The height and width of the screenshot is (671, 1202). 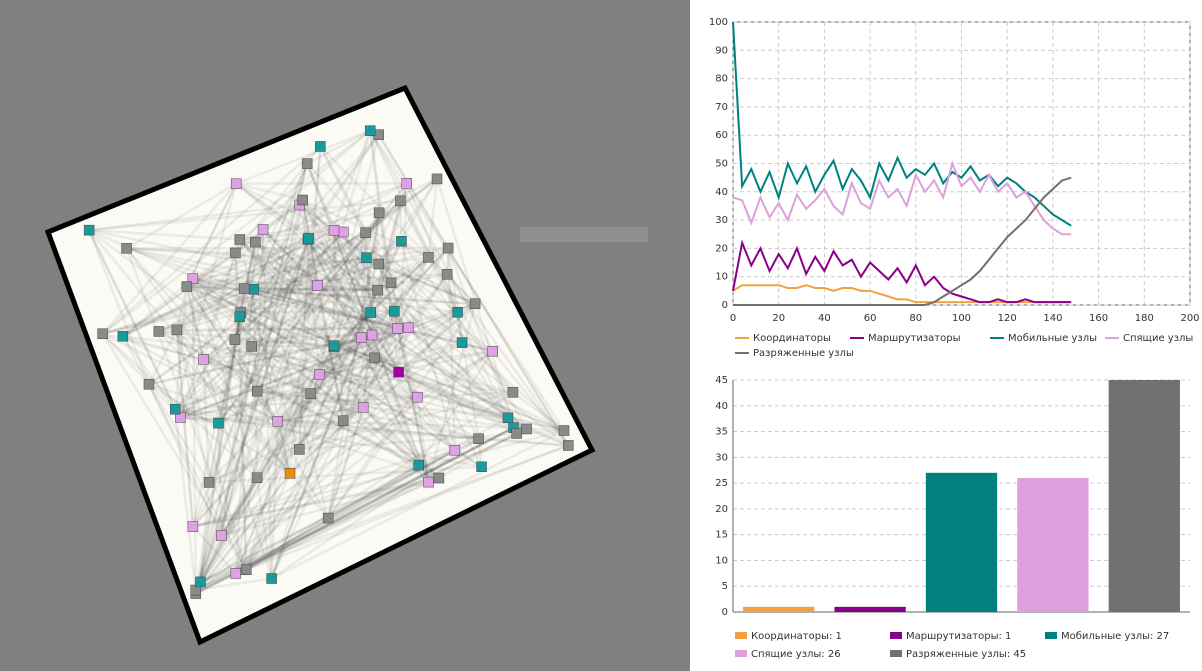 I want to click on bar, so click(x=961, y=542).